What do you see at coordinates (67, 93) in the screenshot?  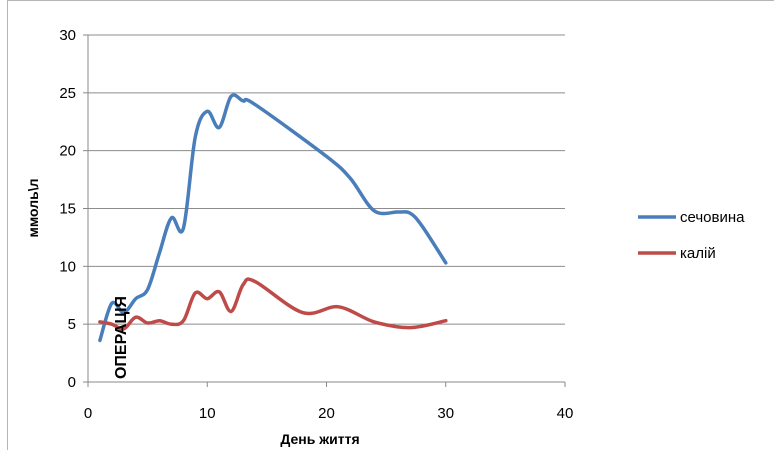 I see `y-tick-label-25: 25` at bounding box center [67, 93].